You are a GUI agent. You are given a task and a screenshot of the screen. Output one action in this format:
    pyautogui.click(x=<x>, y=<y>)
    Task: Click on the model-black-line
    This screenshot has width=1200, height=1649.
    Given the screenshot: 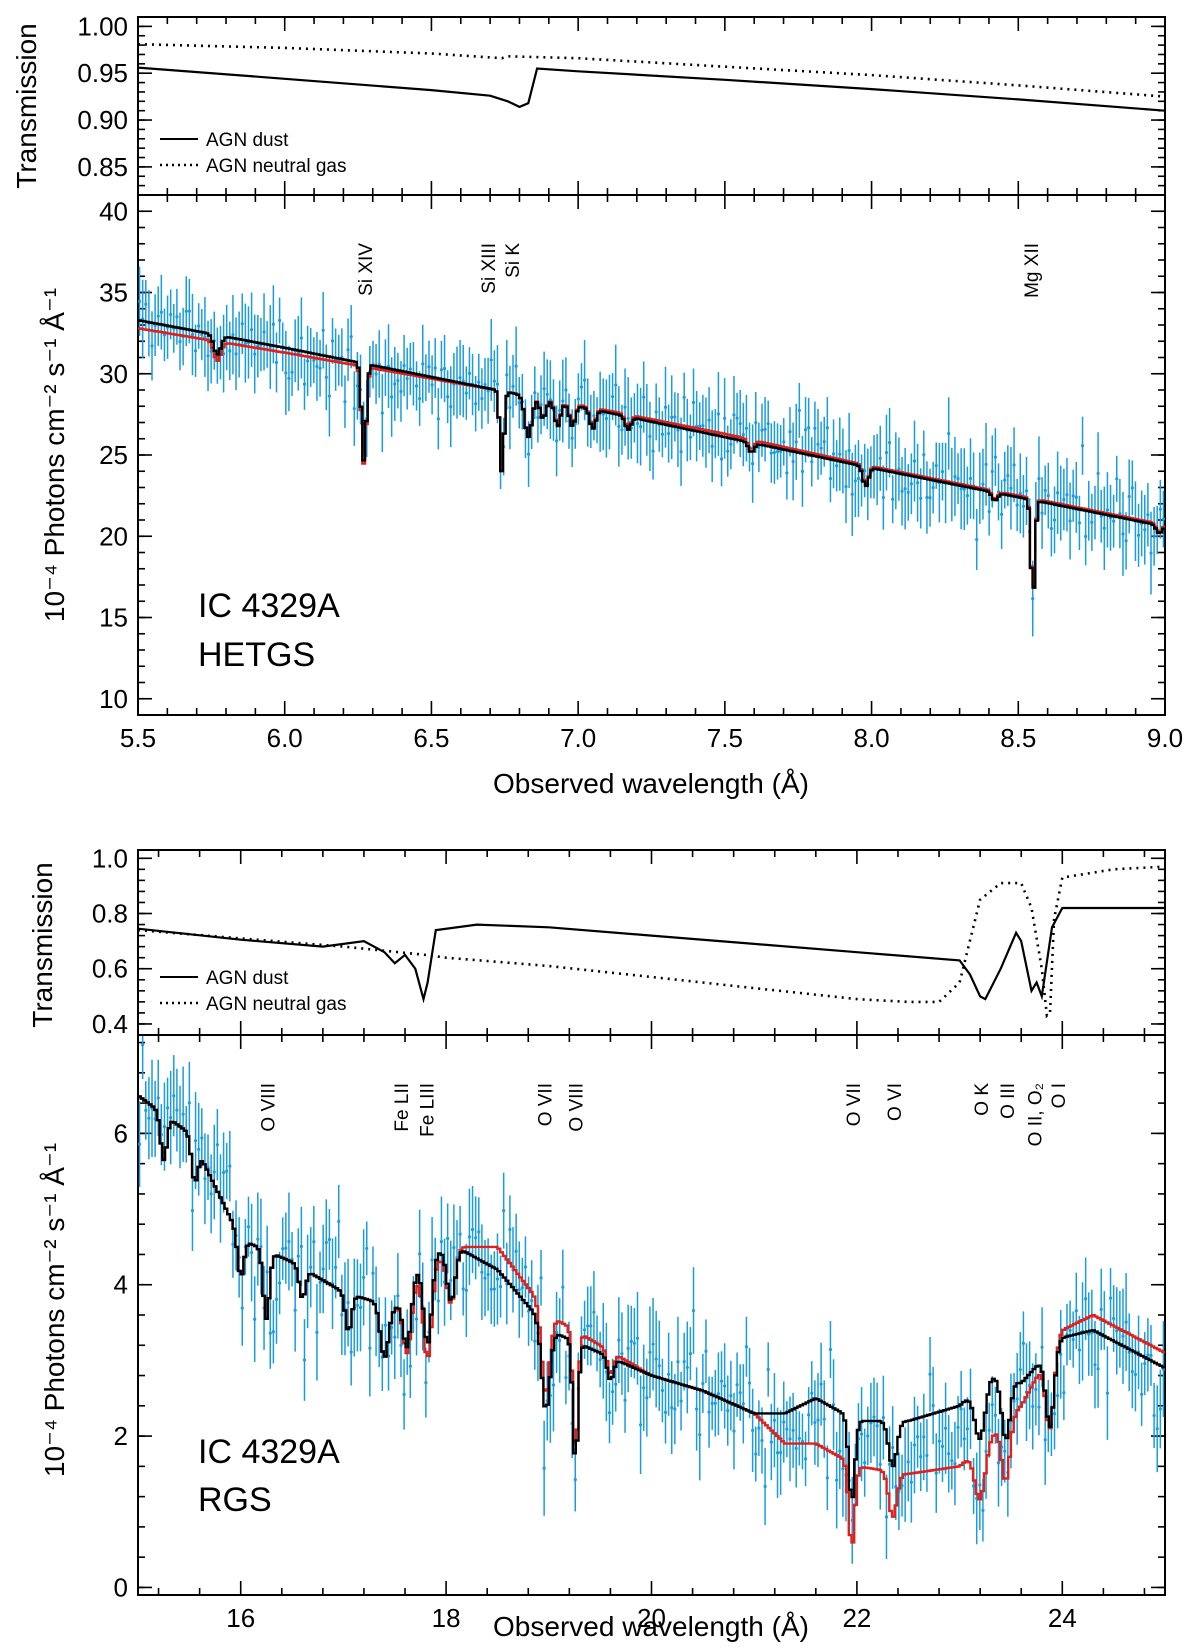 What is the action you would take?
    pyautogui.click(x=651, y=454)
    